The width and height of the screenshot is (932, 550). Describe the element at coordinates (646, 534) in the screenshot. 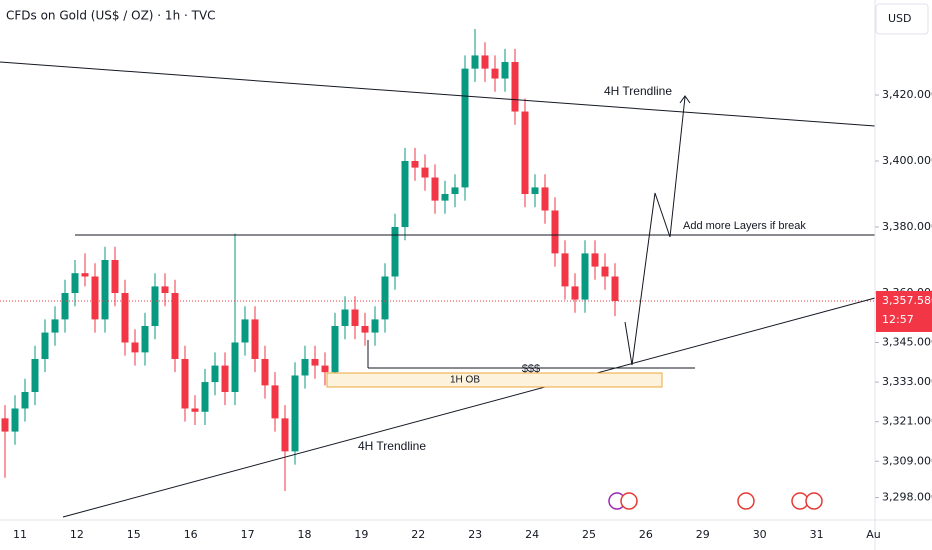

I see `x-tick-label: 26` at that location.